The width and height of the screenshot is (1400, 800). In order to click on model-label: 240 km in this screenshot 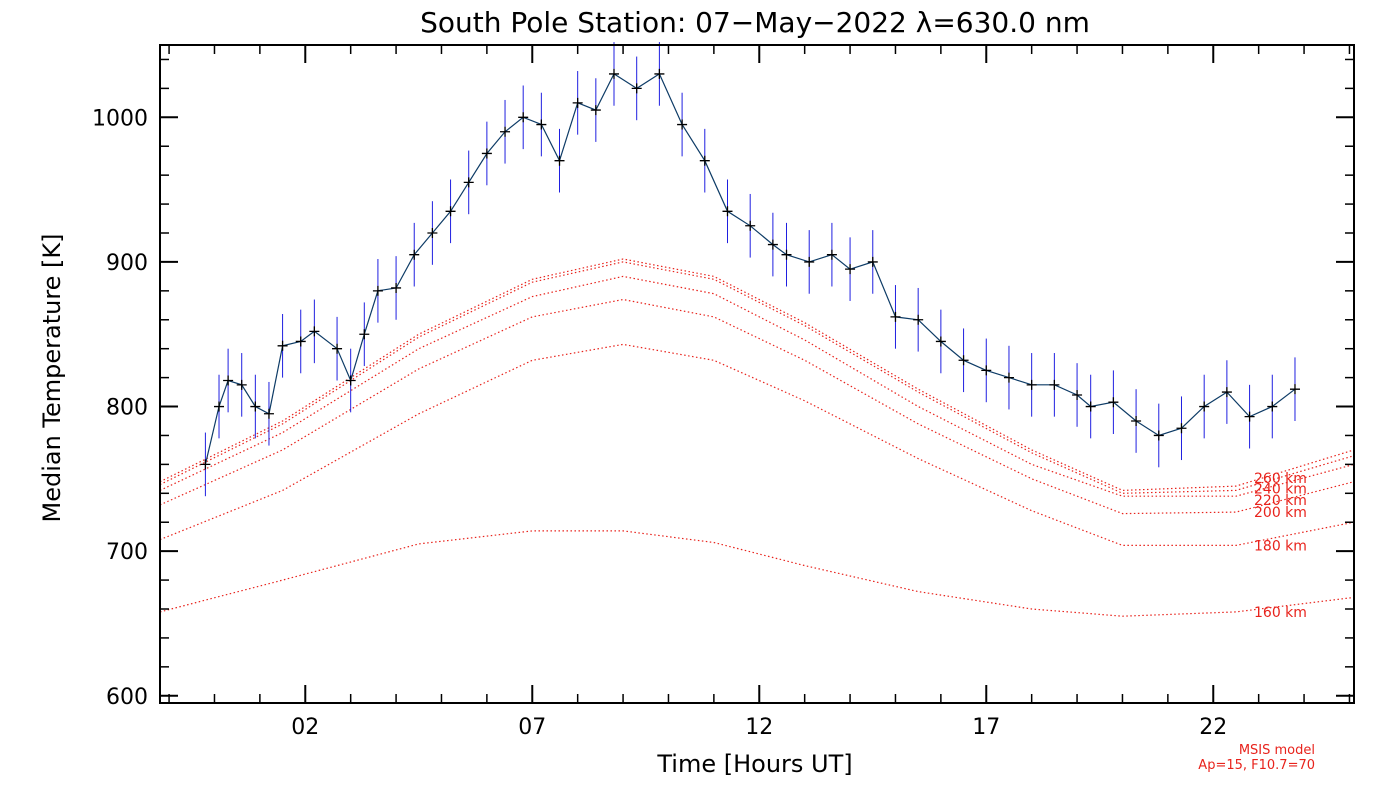, I will do `click(1280, 489)`.